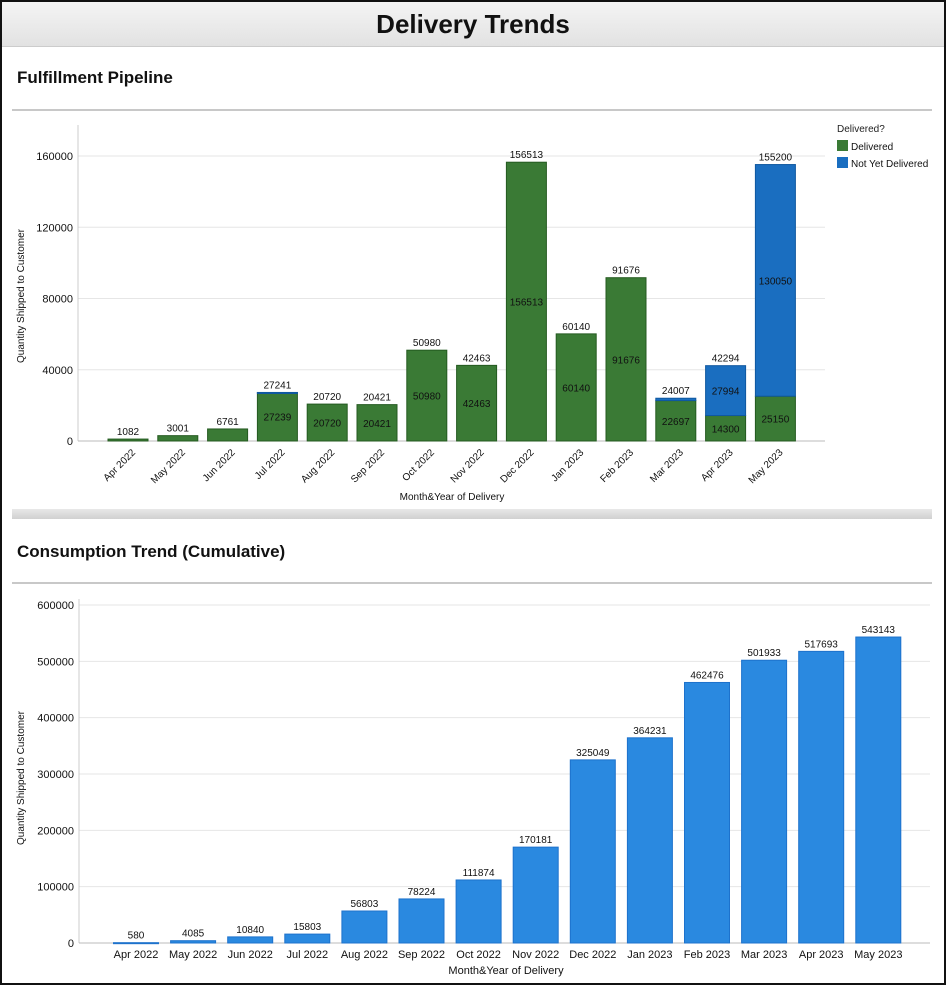 The width and height of the screenshot is (946, 985). Describe the element at coordinates (55, 719) in the screenshot. I see `y-tick-label: 400000` at that location.